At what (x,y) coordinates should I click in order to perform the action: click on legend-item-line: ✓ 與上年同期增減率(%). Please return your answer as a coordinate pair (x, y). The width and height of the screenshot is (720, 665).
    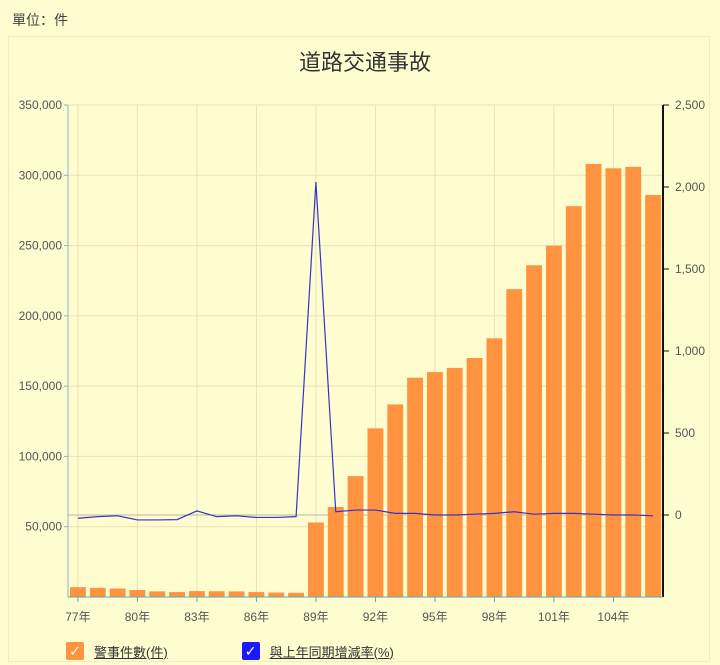
    Looking at the image, I should click on (317, 651).